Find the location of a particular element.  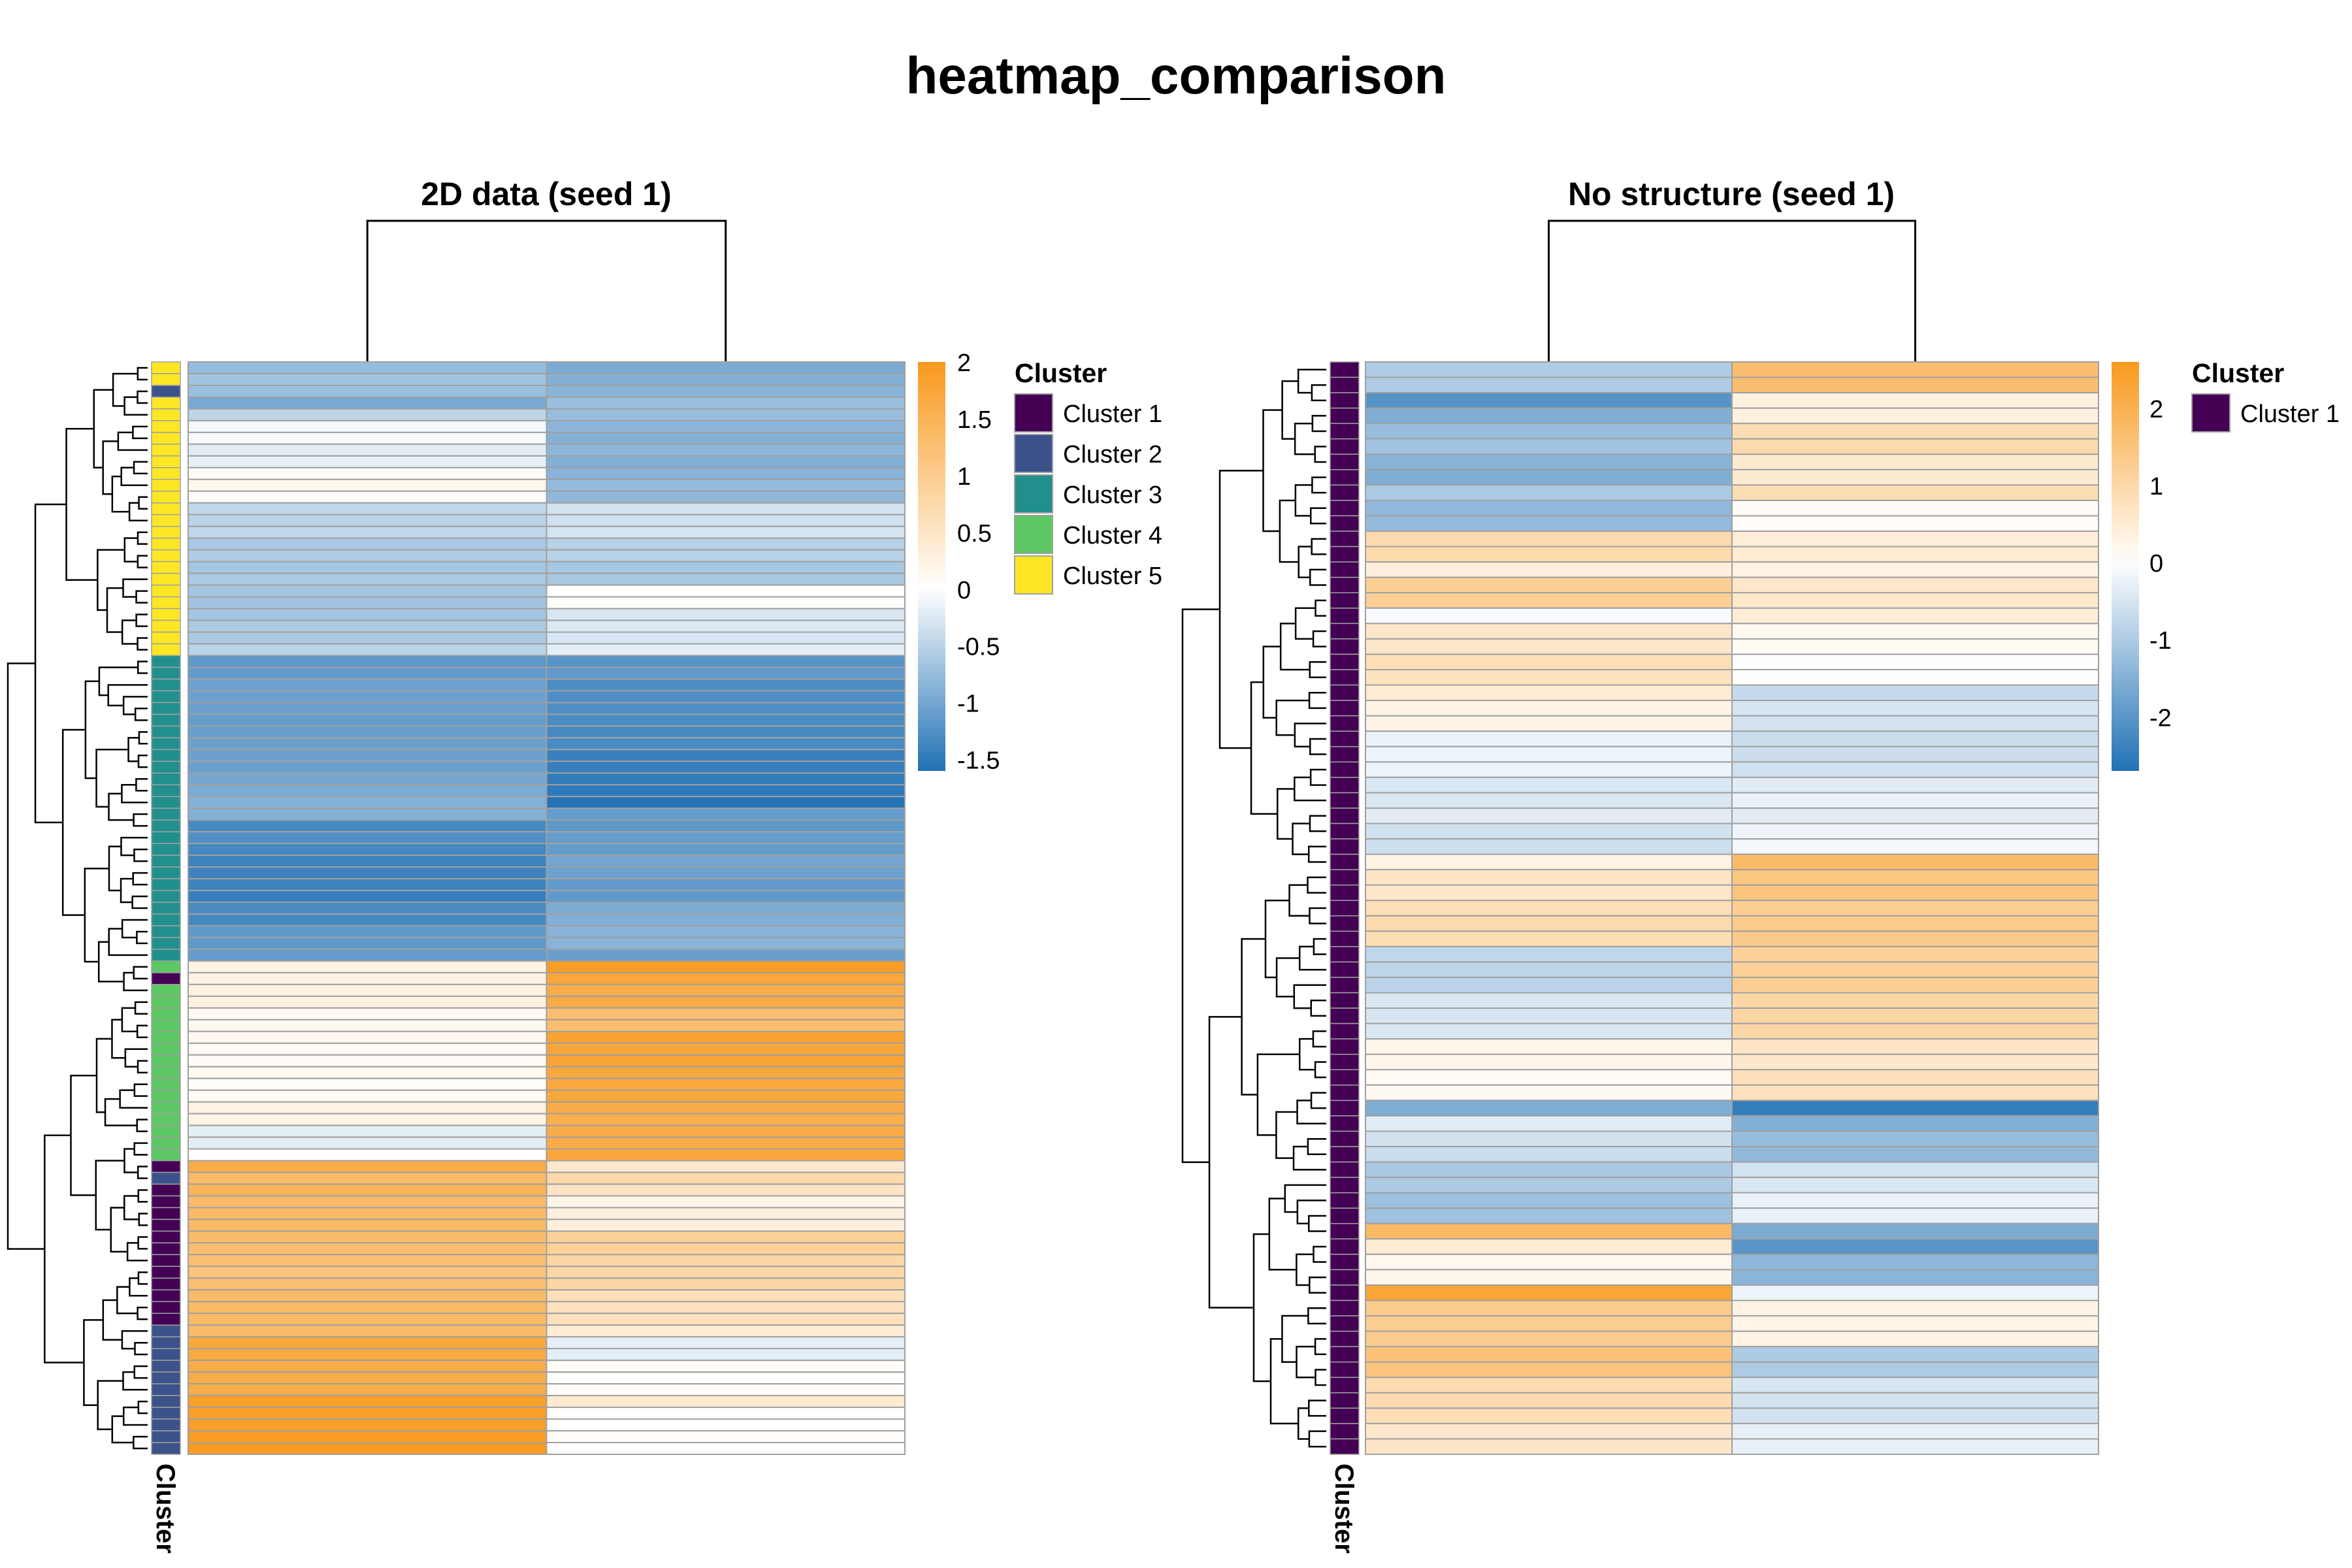

color-scale-tick-label: 0 is located at coordinates (964, 590).